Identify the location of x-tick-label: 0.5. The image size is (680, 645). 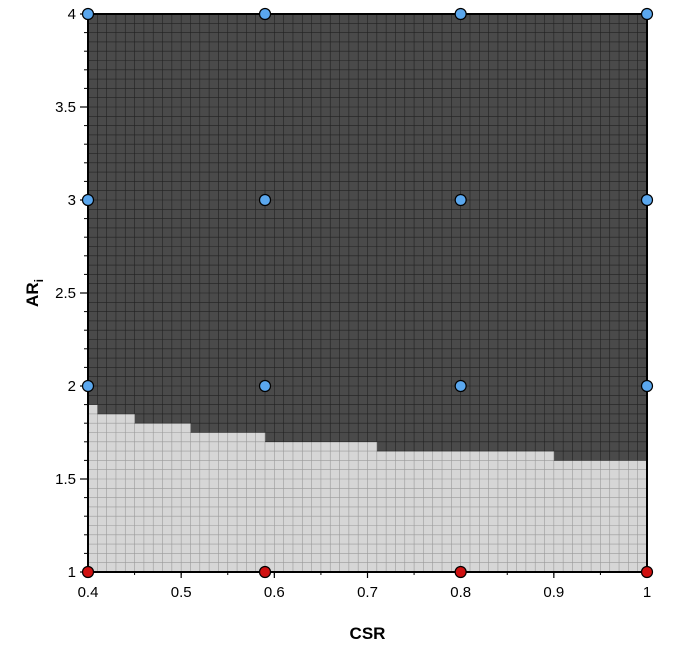
(181, 592).